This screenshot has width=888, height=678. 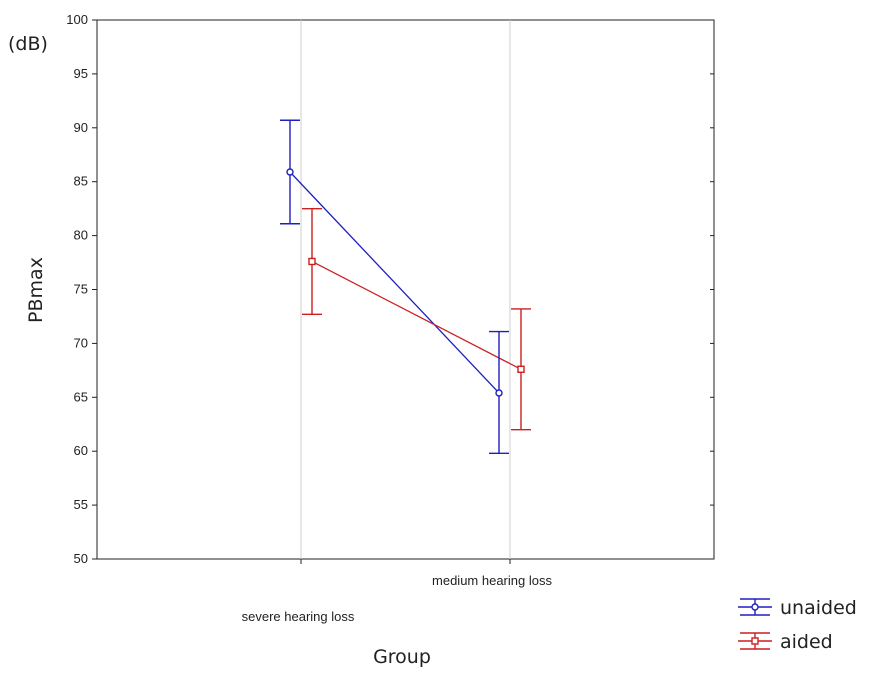 What do you see at coordinates (81, 450) in the screenshot?
I see `y-tick-label-60: 60` at bounding box center [81, 450].